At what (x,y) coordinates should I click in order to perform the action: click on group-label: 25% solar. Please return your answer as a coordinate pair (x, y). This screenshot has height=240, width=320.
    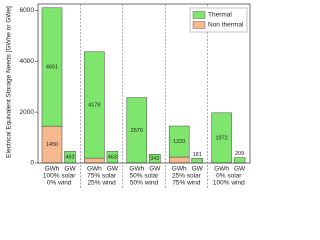
    Looking at the image, I should click on (187, 176).